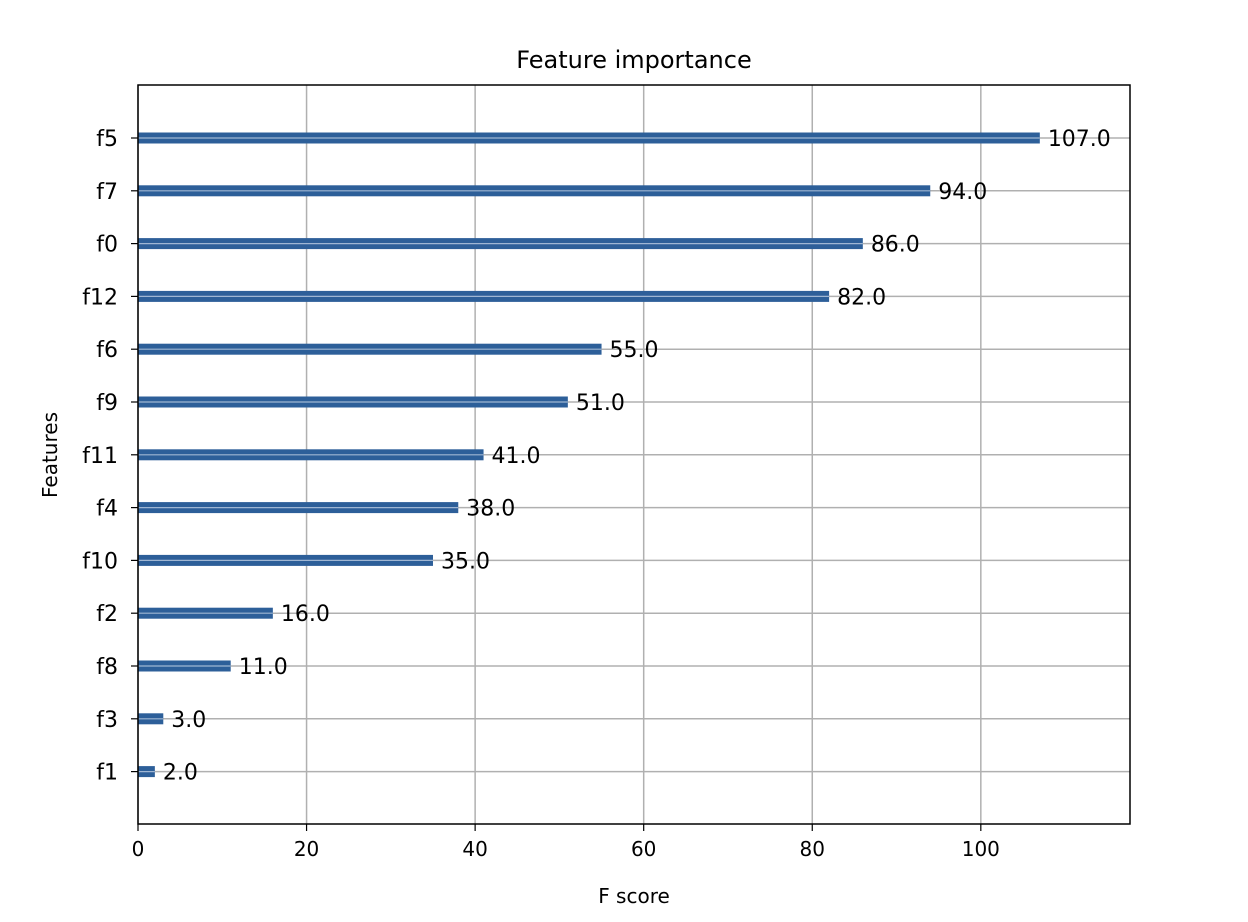 This screenshot has height=922, width=1248. I want to click on value-label: 55.0, so click(634, 350).